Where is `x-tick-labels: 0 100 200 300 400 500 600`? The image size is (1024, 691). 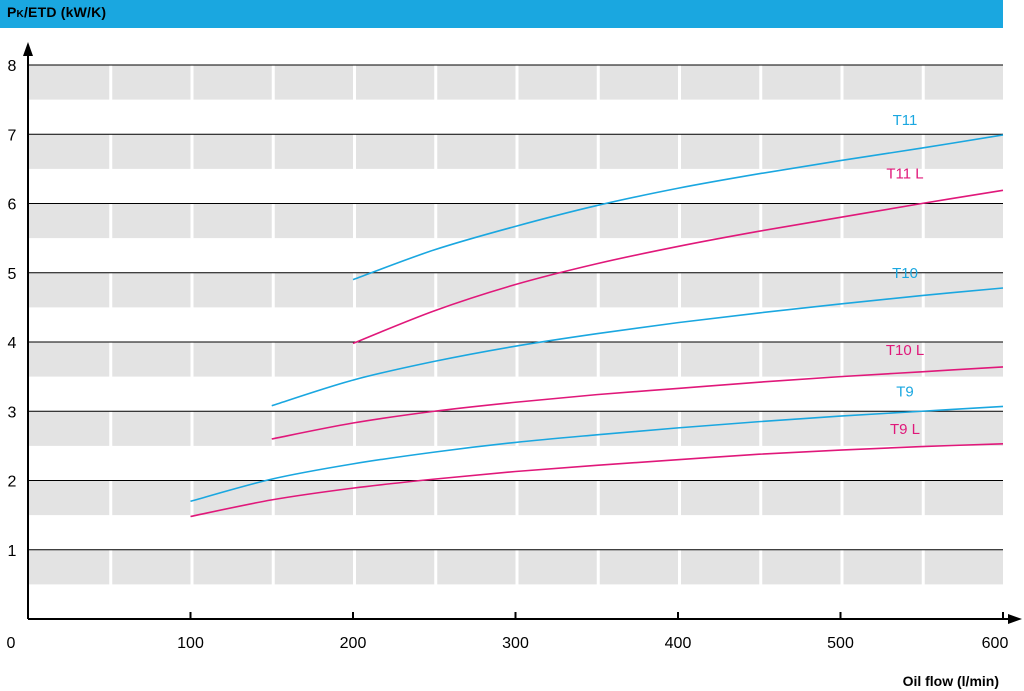 x-tick-labels: 0 100 200 300 400 500 600 is located at coordinates (508, 643).